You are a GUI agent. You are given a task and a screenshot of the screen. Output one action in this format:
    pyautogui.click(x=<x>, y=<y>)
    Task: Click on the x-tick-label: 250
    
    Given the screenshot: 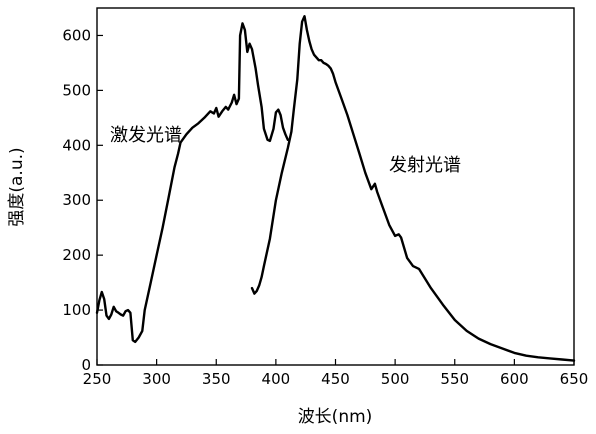 What is the action you would take?
    pyautogui.click(x=97, y=379)
    